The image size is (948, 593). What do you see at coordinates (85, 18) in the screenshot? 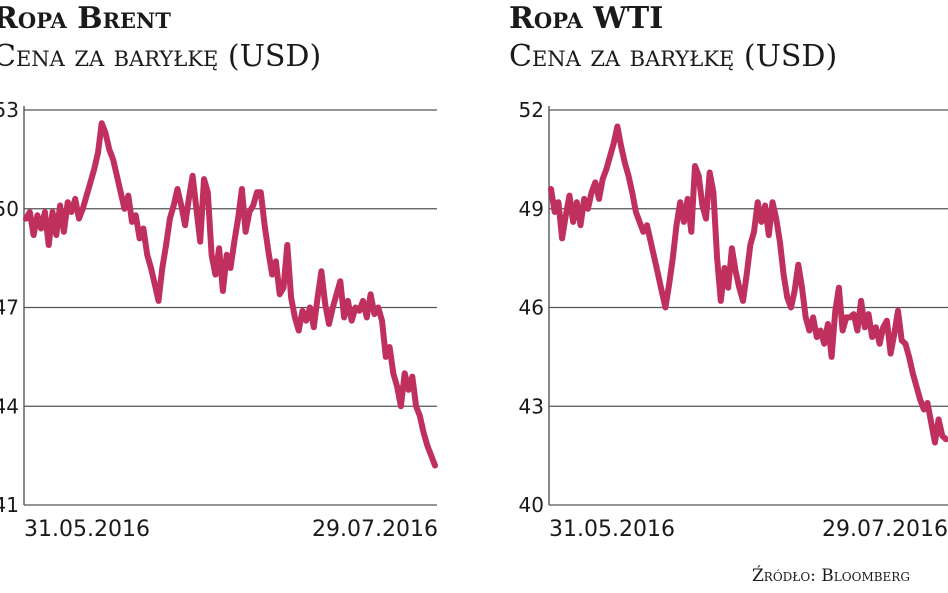
I see `chart-title: Ropa Brent` at bounding box center [85, 18].